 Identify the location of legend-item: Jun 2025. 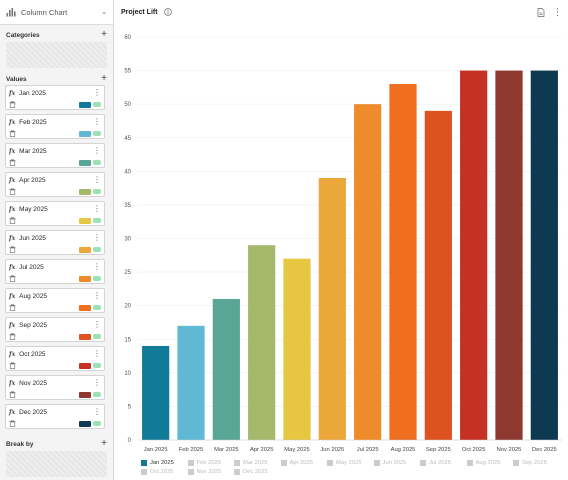
(389, 463).